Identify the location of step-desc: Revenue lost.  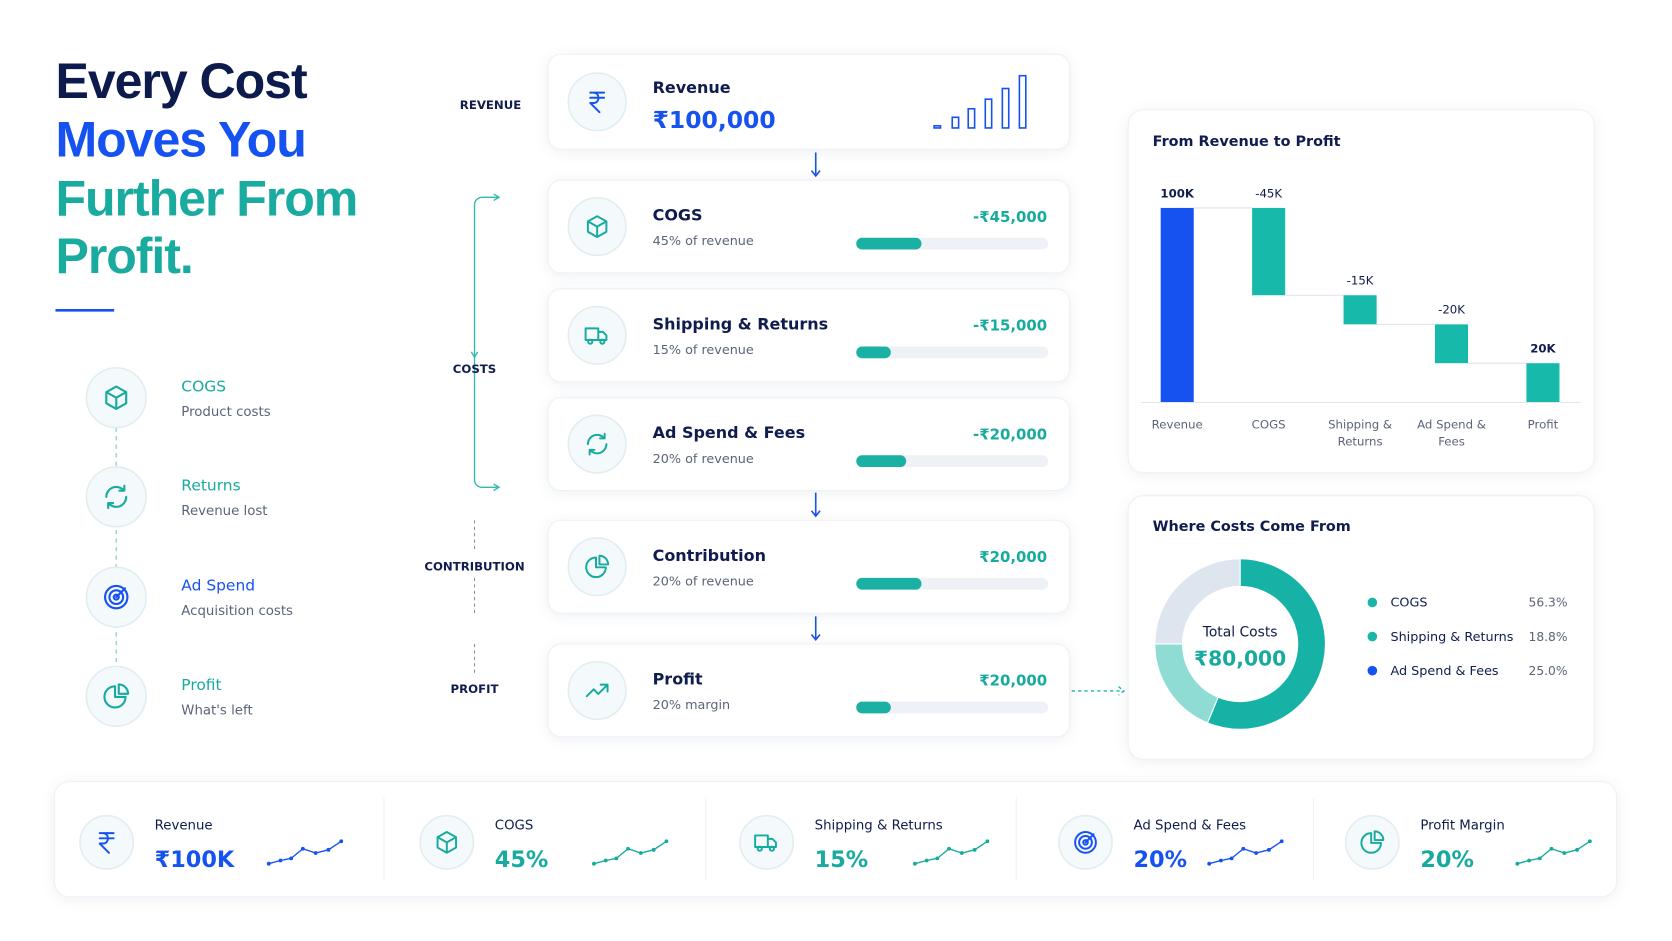
(224, 511).